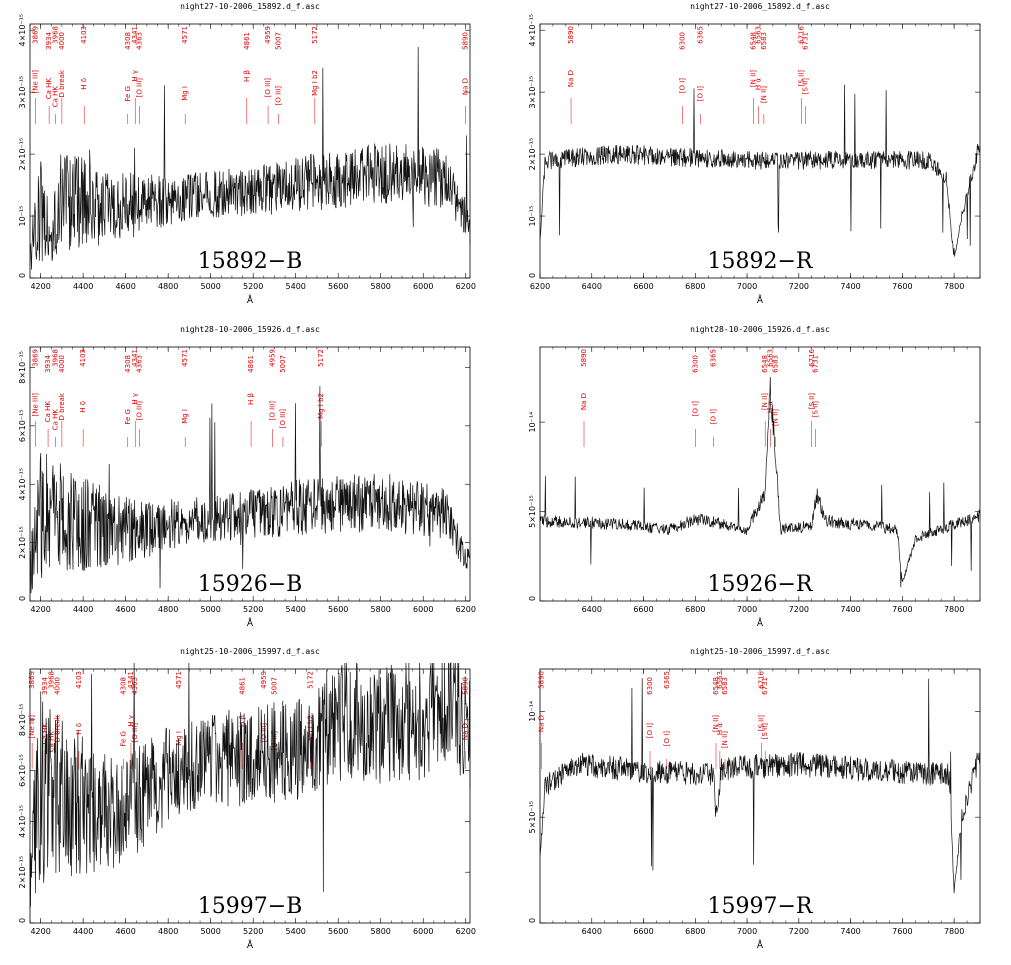 The height and width of the screenshot is (965, 1011). Describe the element at coordinates (296, 609) in the screenshot. I see `x-tick-label: 5400` at that location.